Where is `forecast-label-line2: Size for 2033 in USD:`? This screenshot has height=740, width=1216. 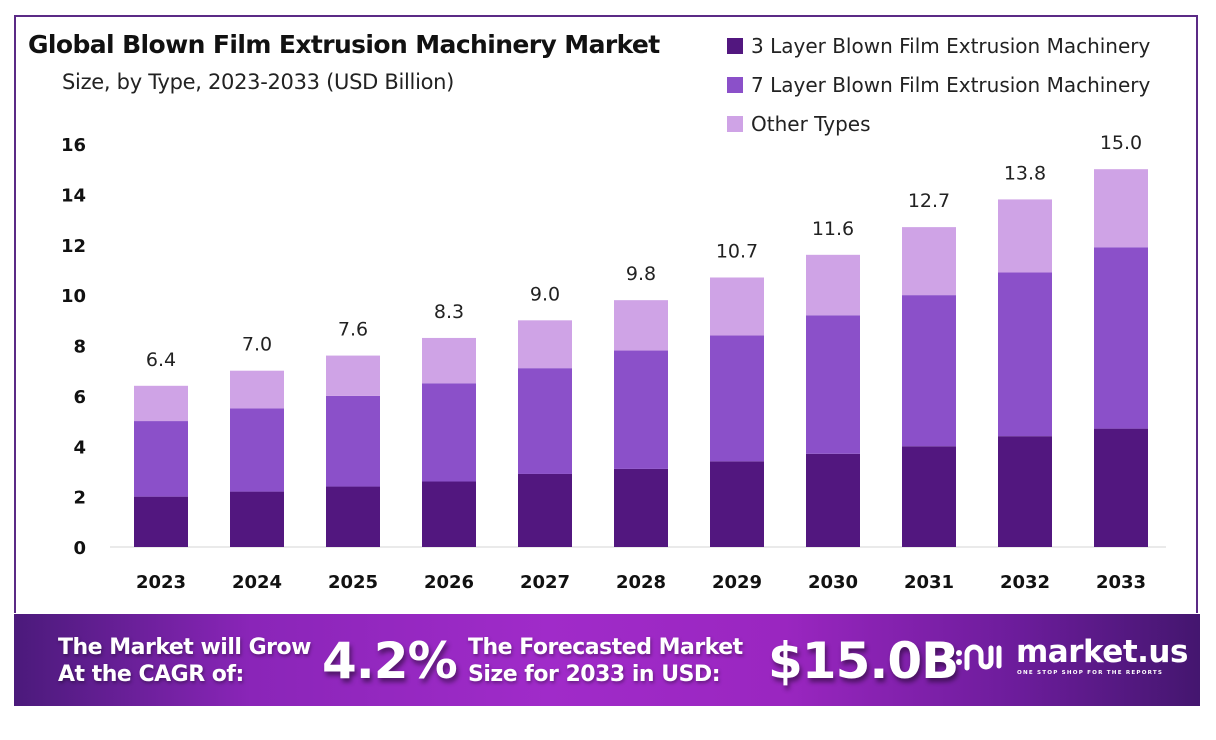 forecast-label-line2: Size for 2033 in USD: is located at coordinates (594, 674).